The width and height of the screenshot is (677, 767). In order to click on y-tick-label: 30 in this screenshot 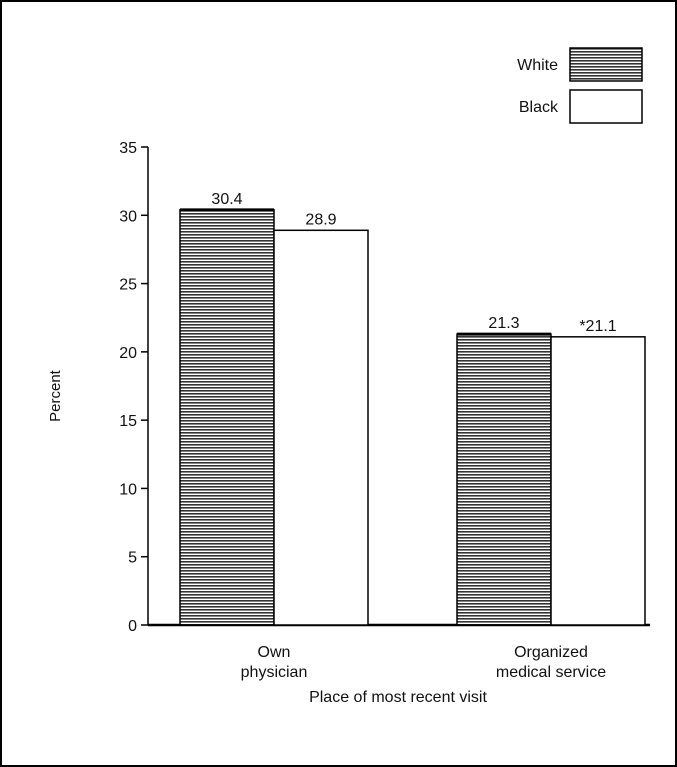, I will do `click(128, 216)`.